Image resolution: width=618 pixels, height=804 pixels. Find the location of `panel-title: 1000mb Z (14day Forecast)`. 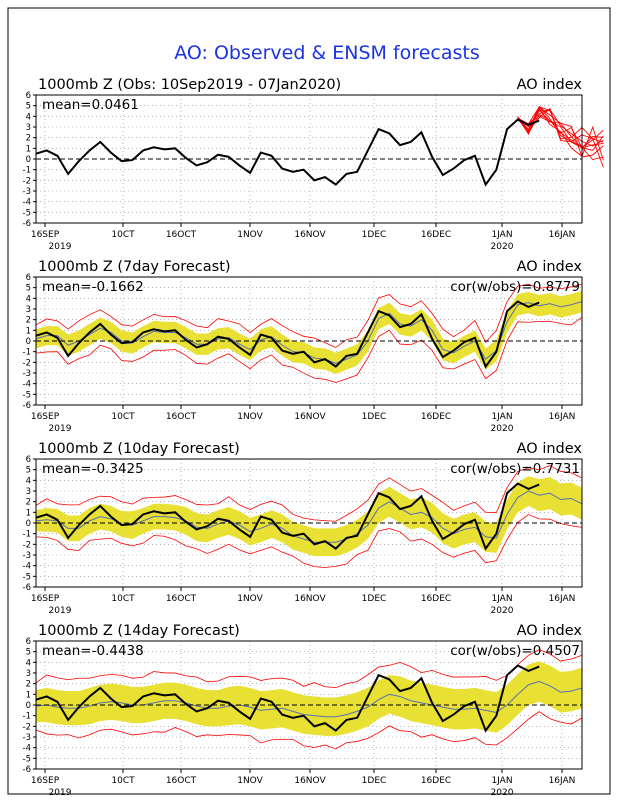

panel-title: 1000mb Z (14day Forecast) is located at coordinates (139, 631).